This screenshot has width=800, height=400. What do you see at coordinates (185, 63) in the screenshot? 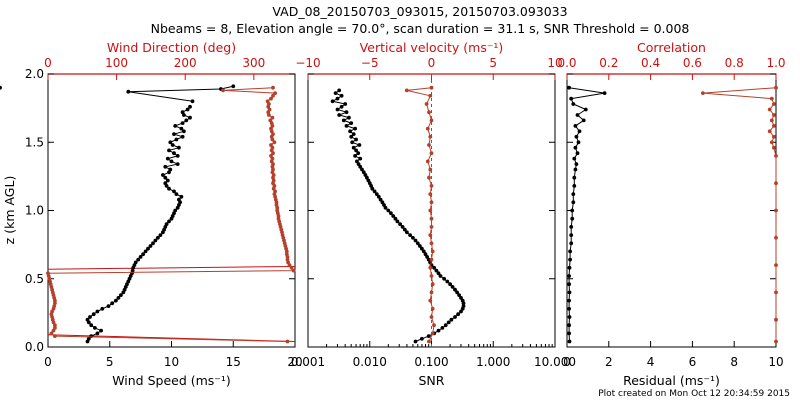
I see `top-tick-label: 200` at bounding box center [185, 63].